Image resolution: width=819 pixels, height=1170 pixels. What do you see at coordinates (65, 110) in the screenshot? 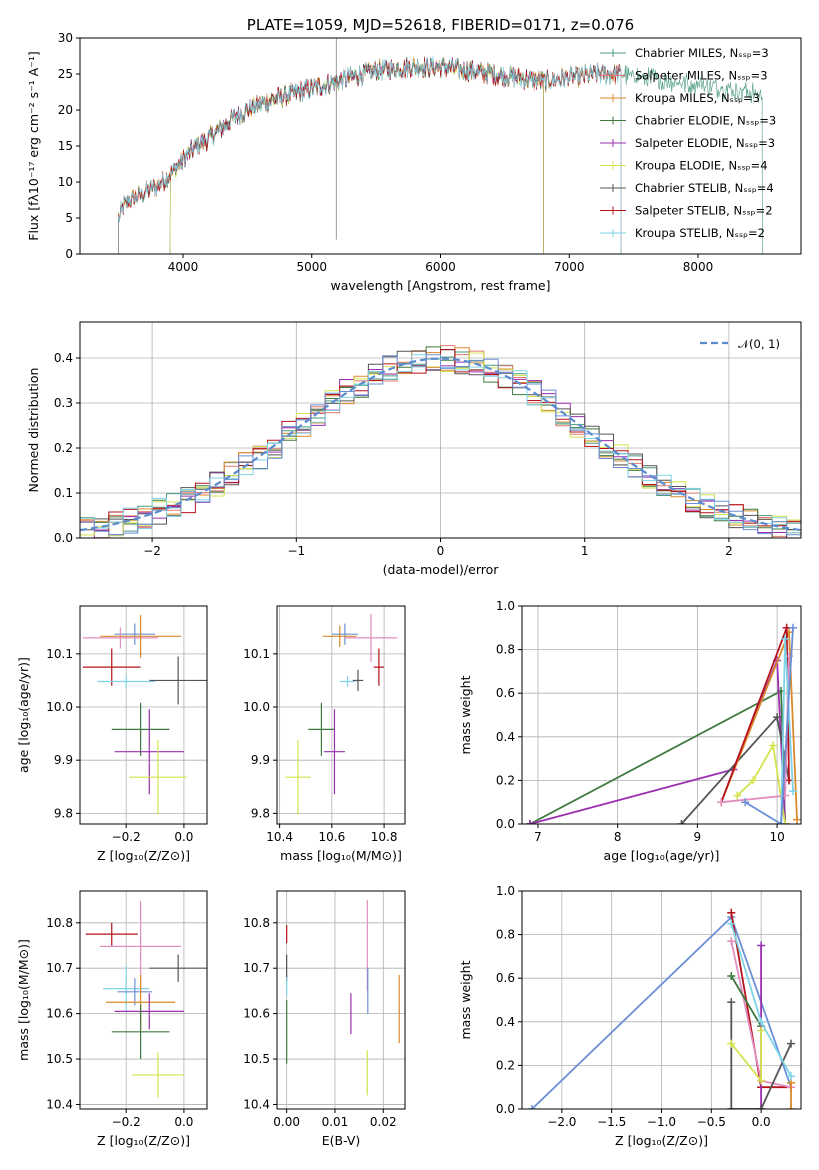
I see `spectrum-ytick-label: 20` at bounding box center [65, 110].